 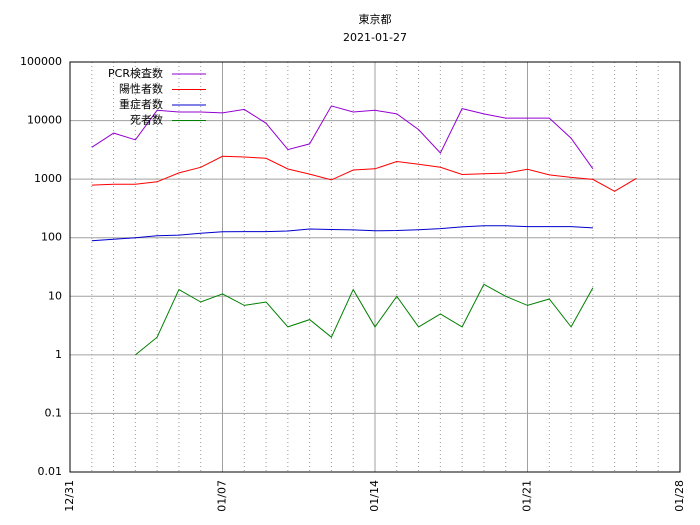 What do you see at coordinates (375, 19) in the screenshot?
I see `chart-title: 東京都` at bounding box center [375, 19].